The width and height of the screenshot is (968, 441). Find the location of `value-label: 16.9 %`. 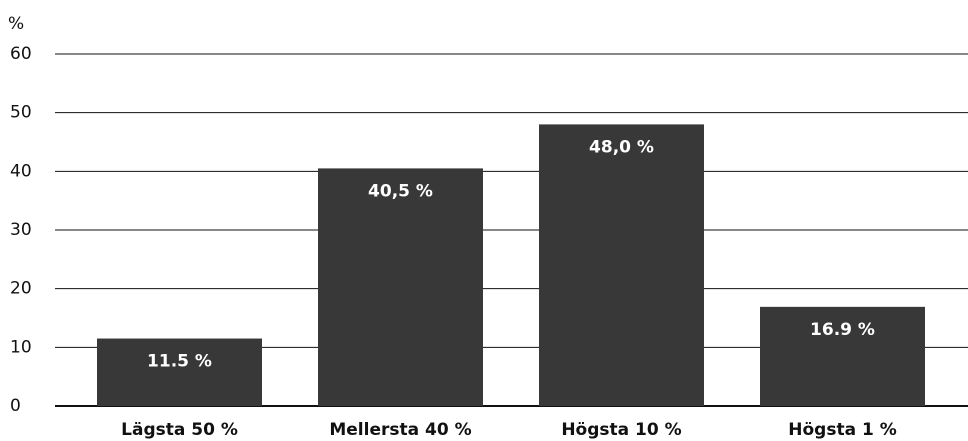

value-label: 16.9 % is located at coordinates (842, 330).